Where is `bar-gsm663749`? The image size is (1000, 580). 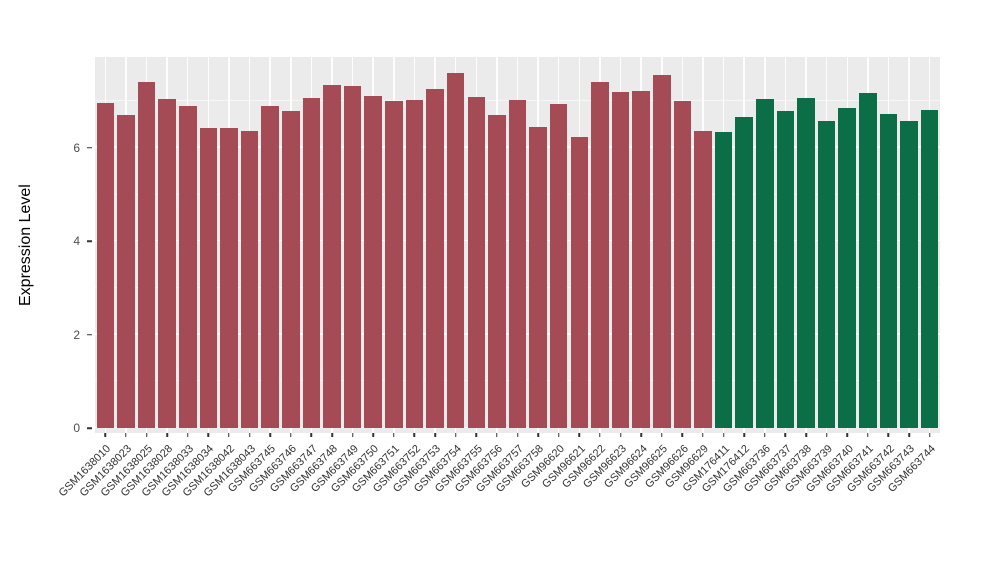 bar-gsm663749 is located at coordinates (352, 256).